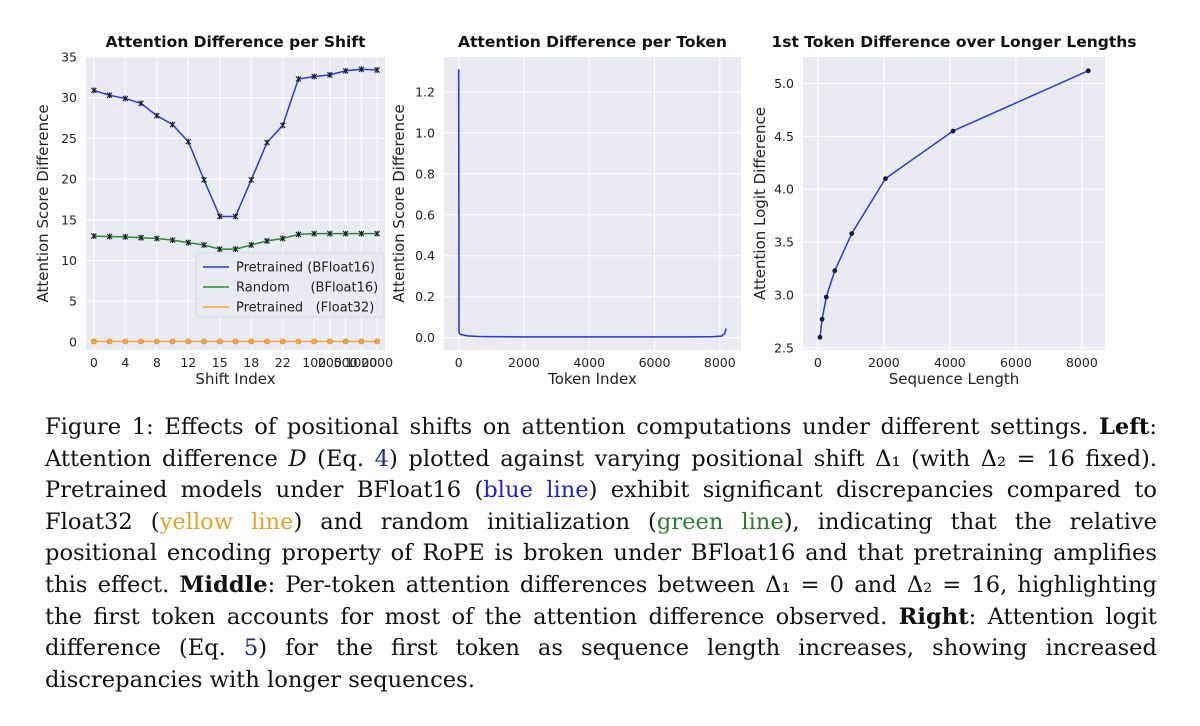  What do you see at coordinates (314, 362) in the screenshot?
I see `x-tick-label: 100` at bounding box center [314, 362].